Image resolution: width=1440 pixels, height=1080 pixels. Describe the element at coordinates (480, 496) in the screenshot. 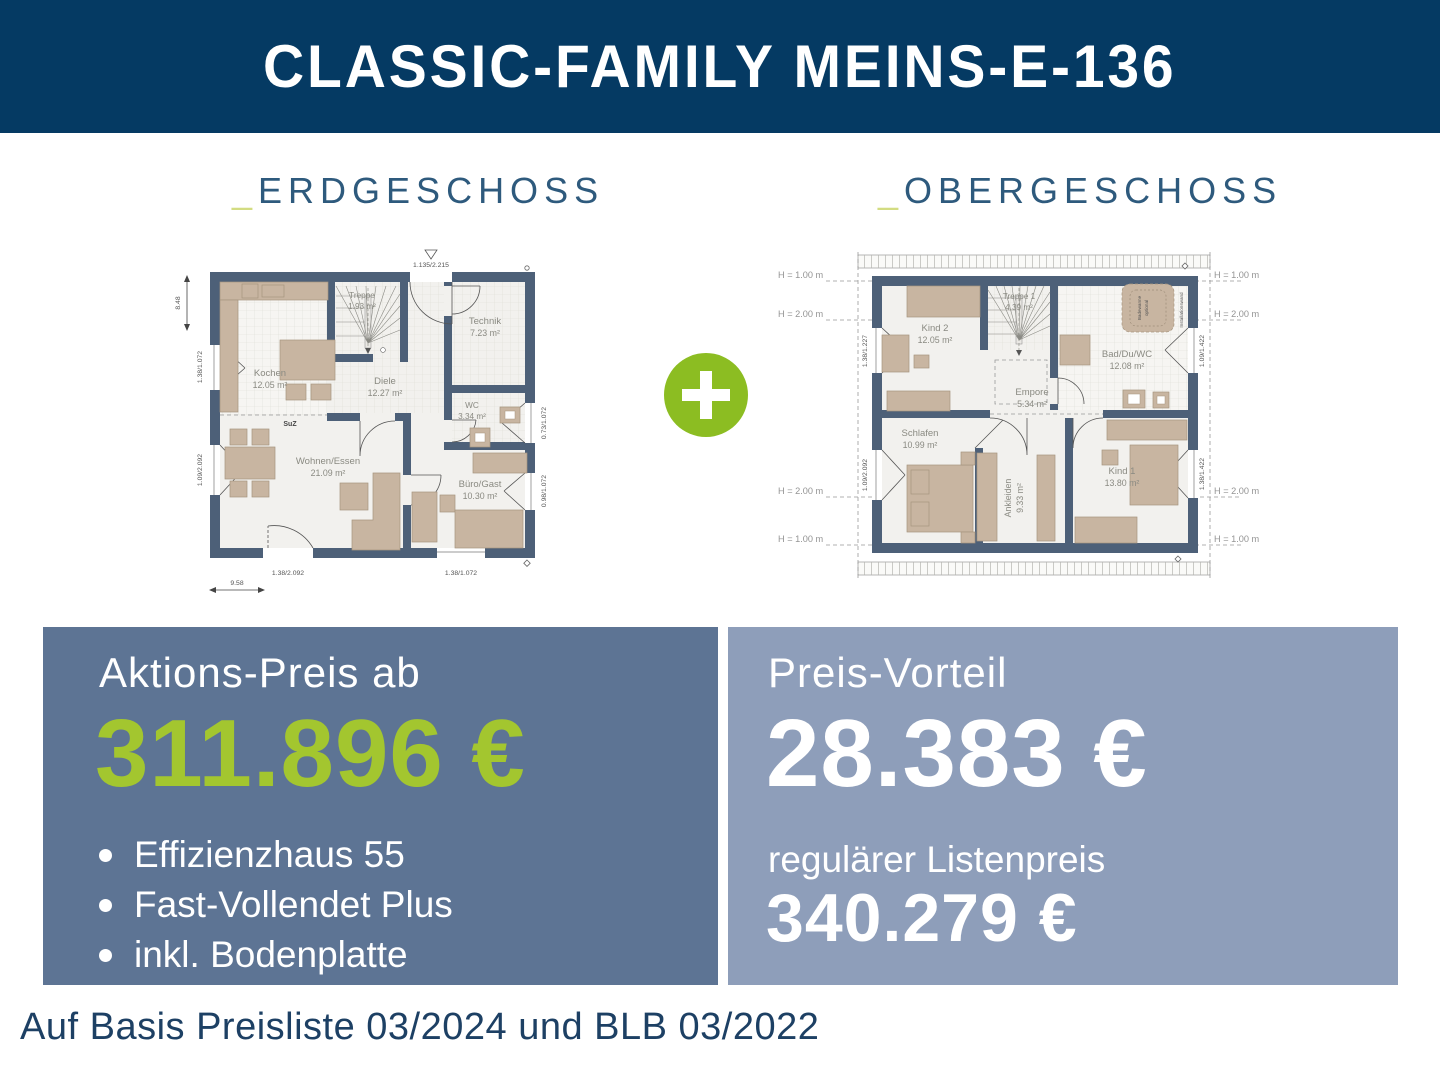

I see `svg-text: 10.30 m²` at that location.